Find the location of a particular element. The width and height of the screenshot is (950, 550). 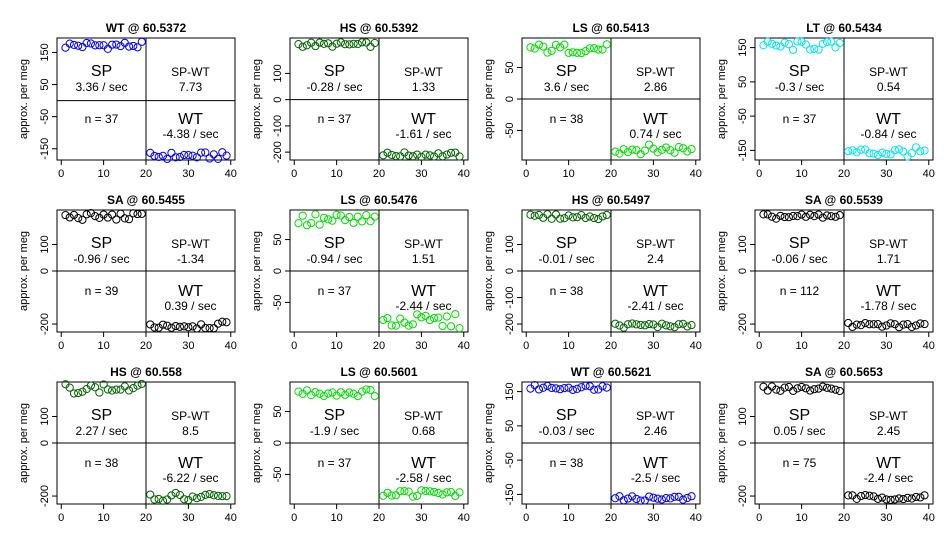

wt-rate: 0.74 / sec is located at coordinates (655, 134).